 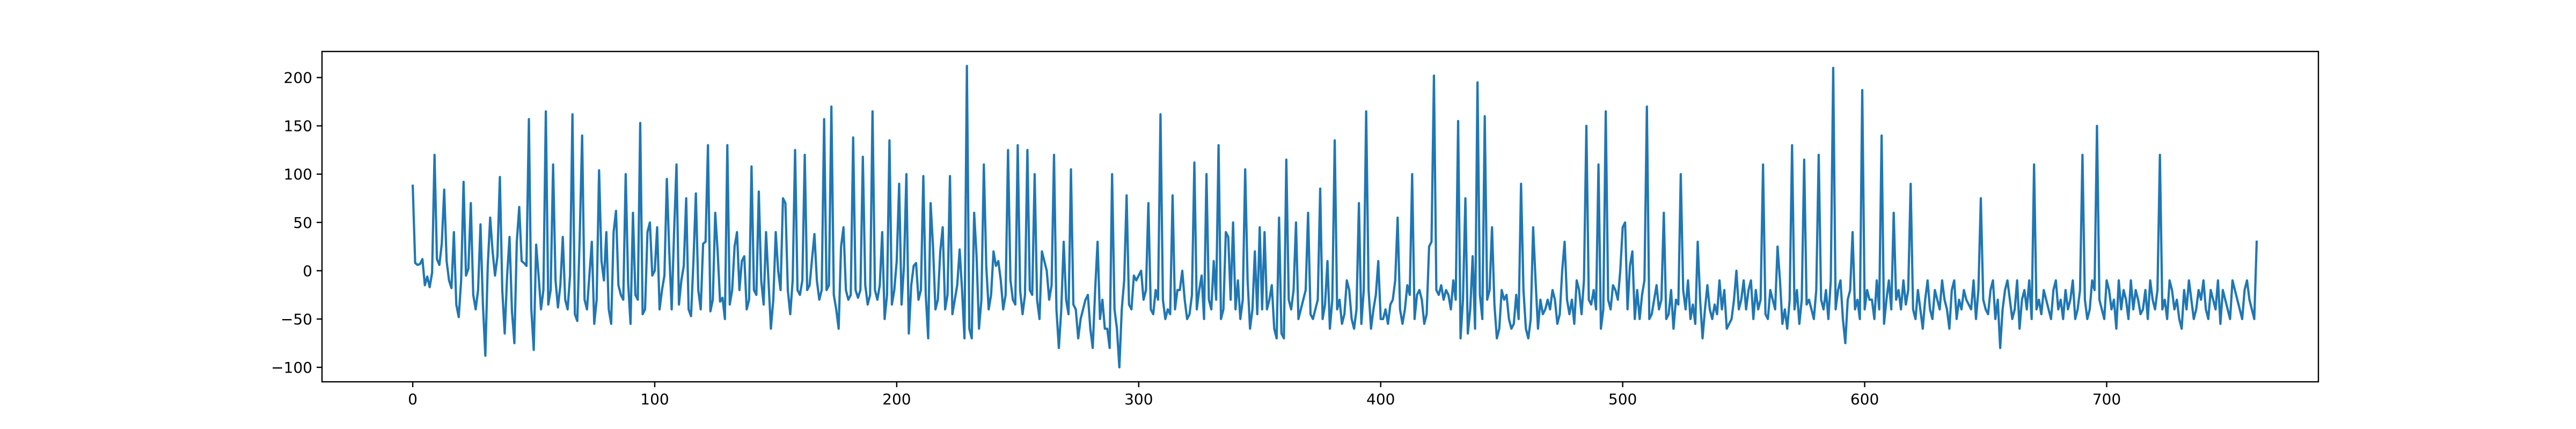 What do you see at coordinates (1622, 399) in the screenshot?
I see `x-tick-label: 500` at bounding box center [1622, 399].